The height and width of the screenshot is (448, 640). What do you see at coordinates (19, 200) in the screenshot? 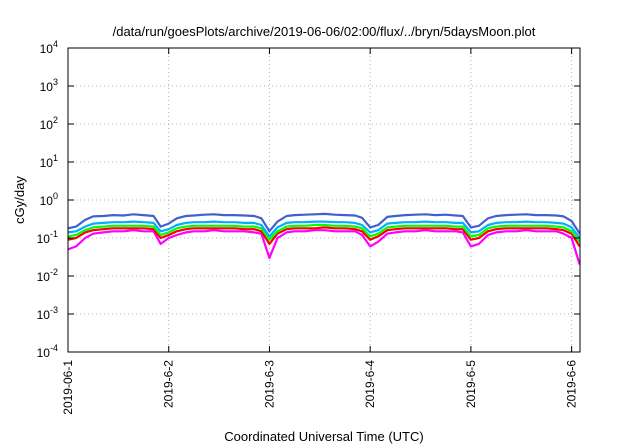
I see `y-axis-label: cGy/day` at bounding box center [19, 200].